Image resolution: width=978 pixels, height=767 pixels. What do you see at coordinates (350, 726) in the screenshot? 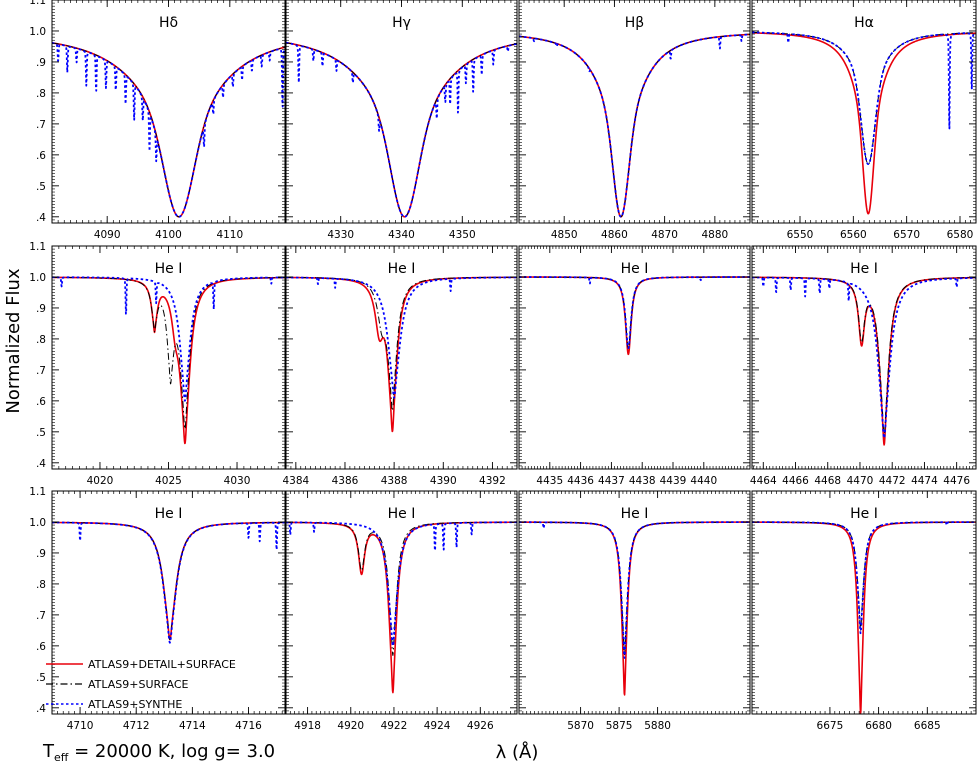
I see `x-tick-label: 4920` at bounding box center [350, 726].